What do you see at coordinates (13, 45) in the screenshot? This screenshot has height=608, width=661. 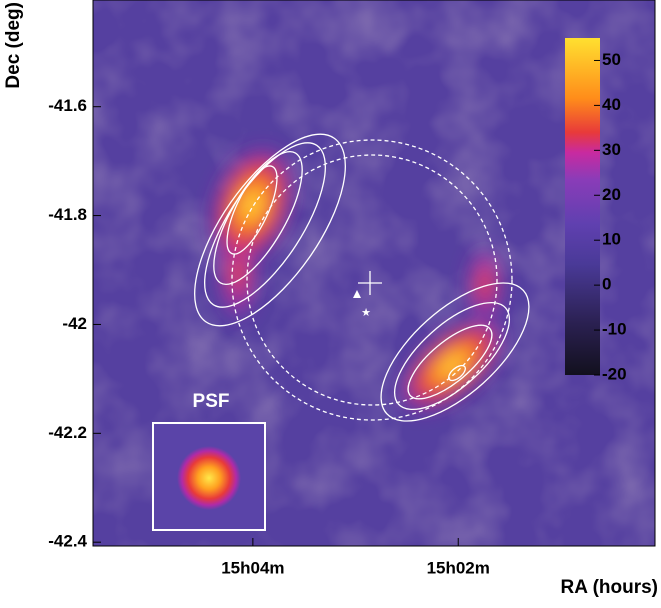 I see `y-axis-label: Dec (deg)` at bounding box center [13, 45].